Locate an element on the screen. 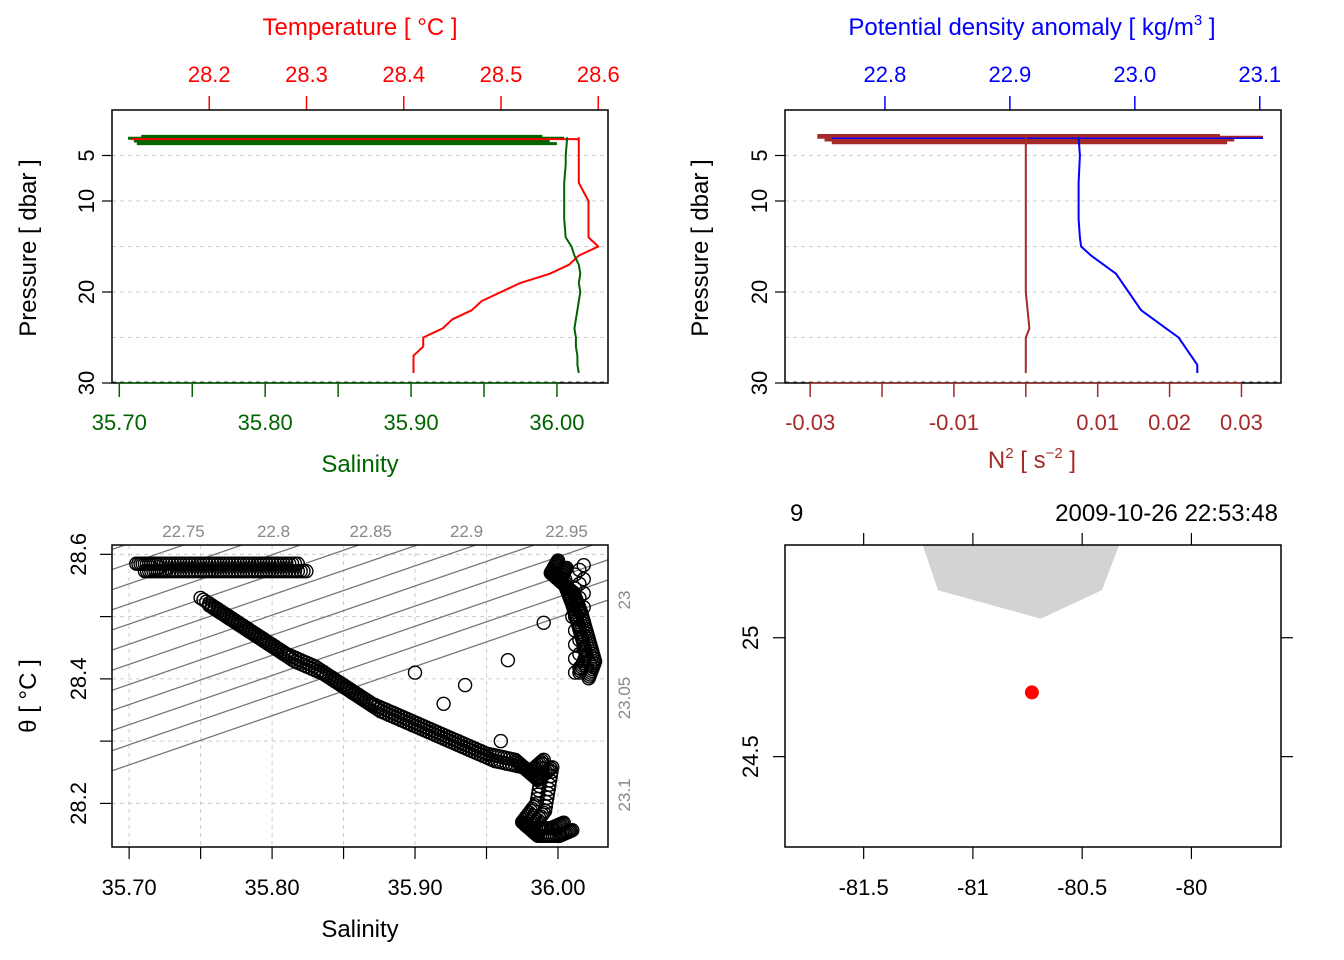 The height and width of the screenshot is (960, 1344). temperature-tick-label: 28.2 is located at coordinates (209, 74).